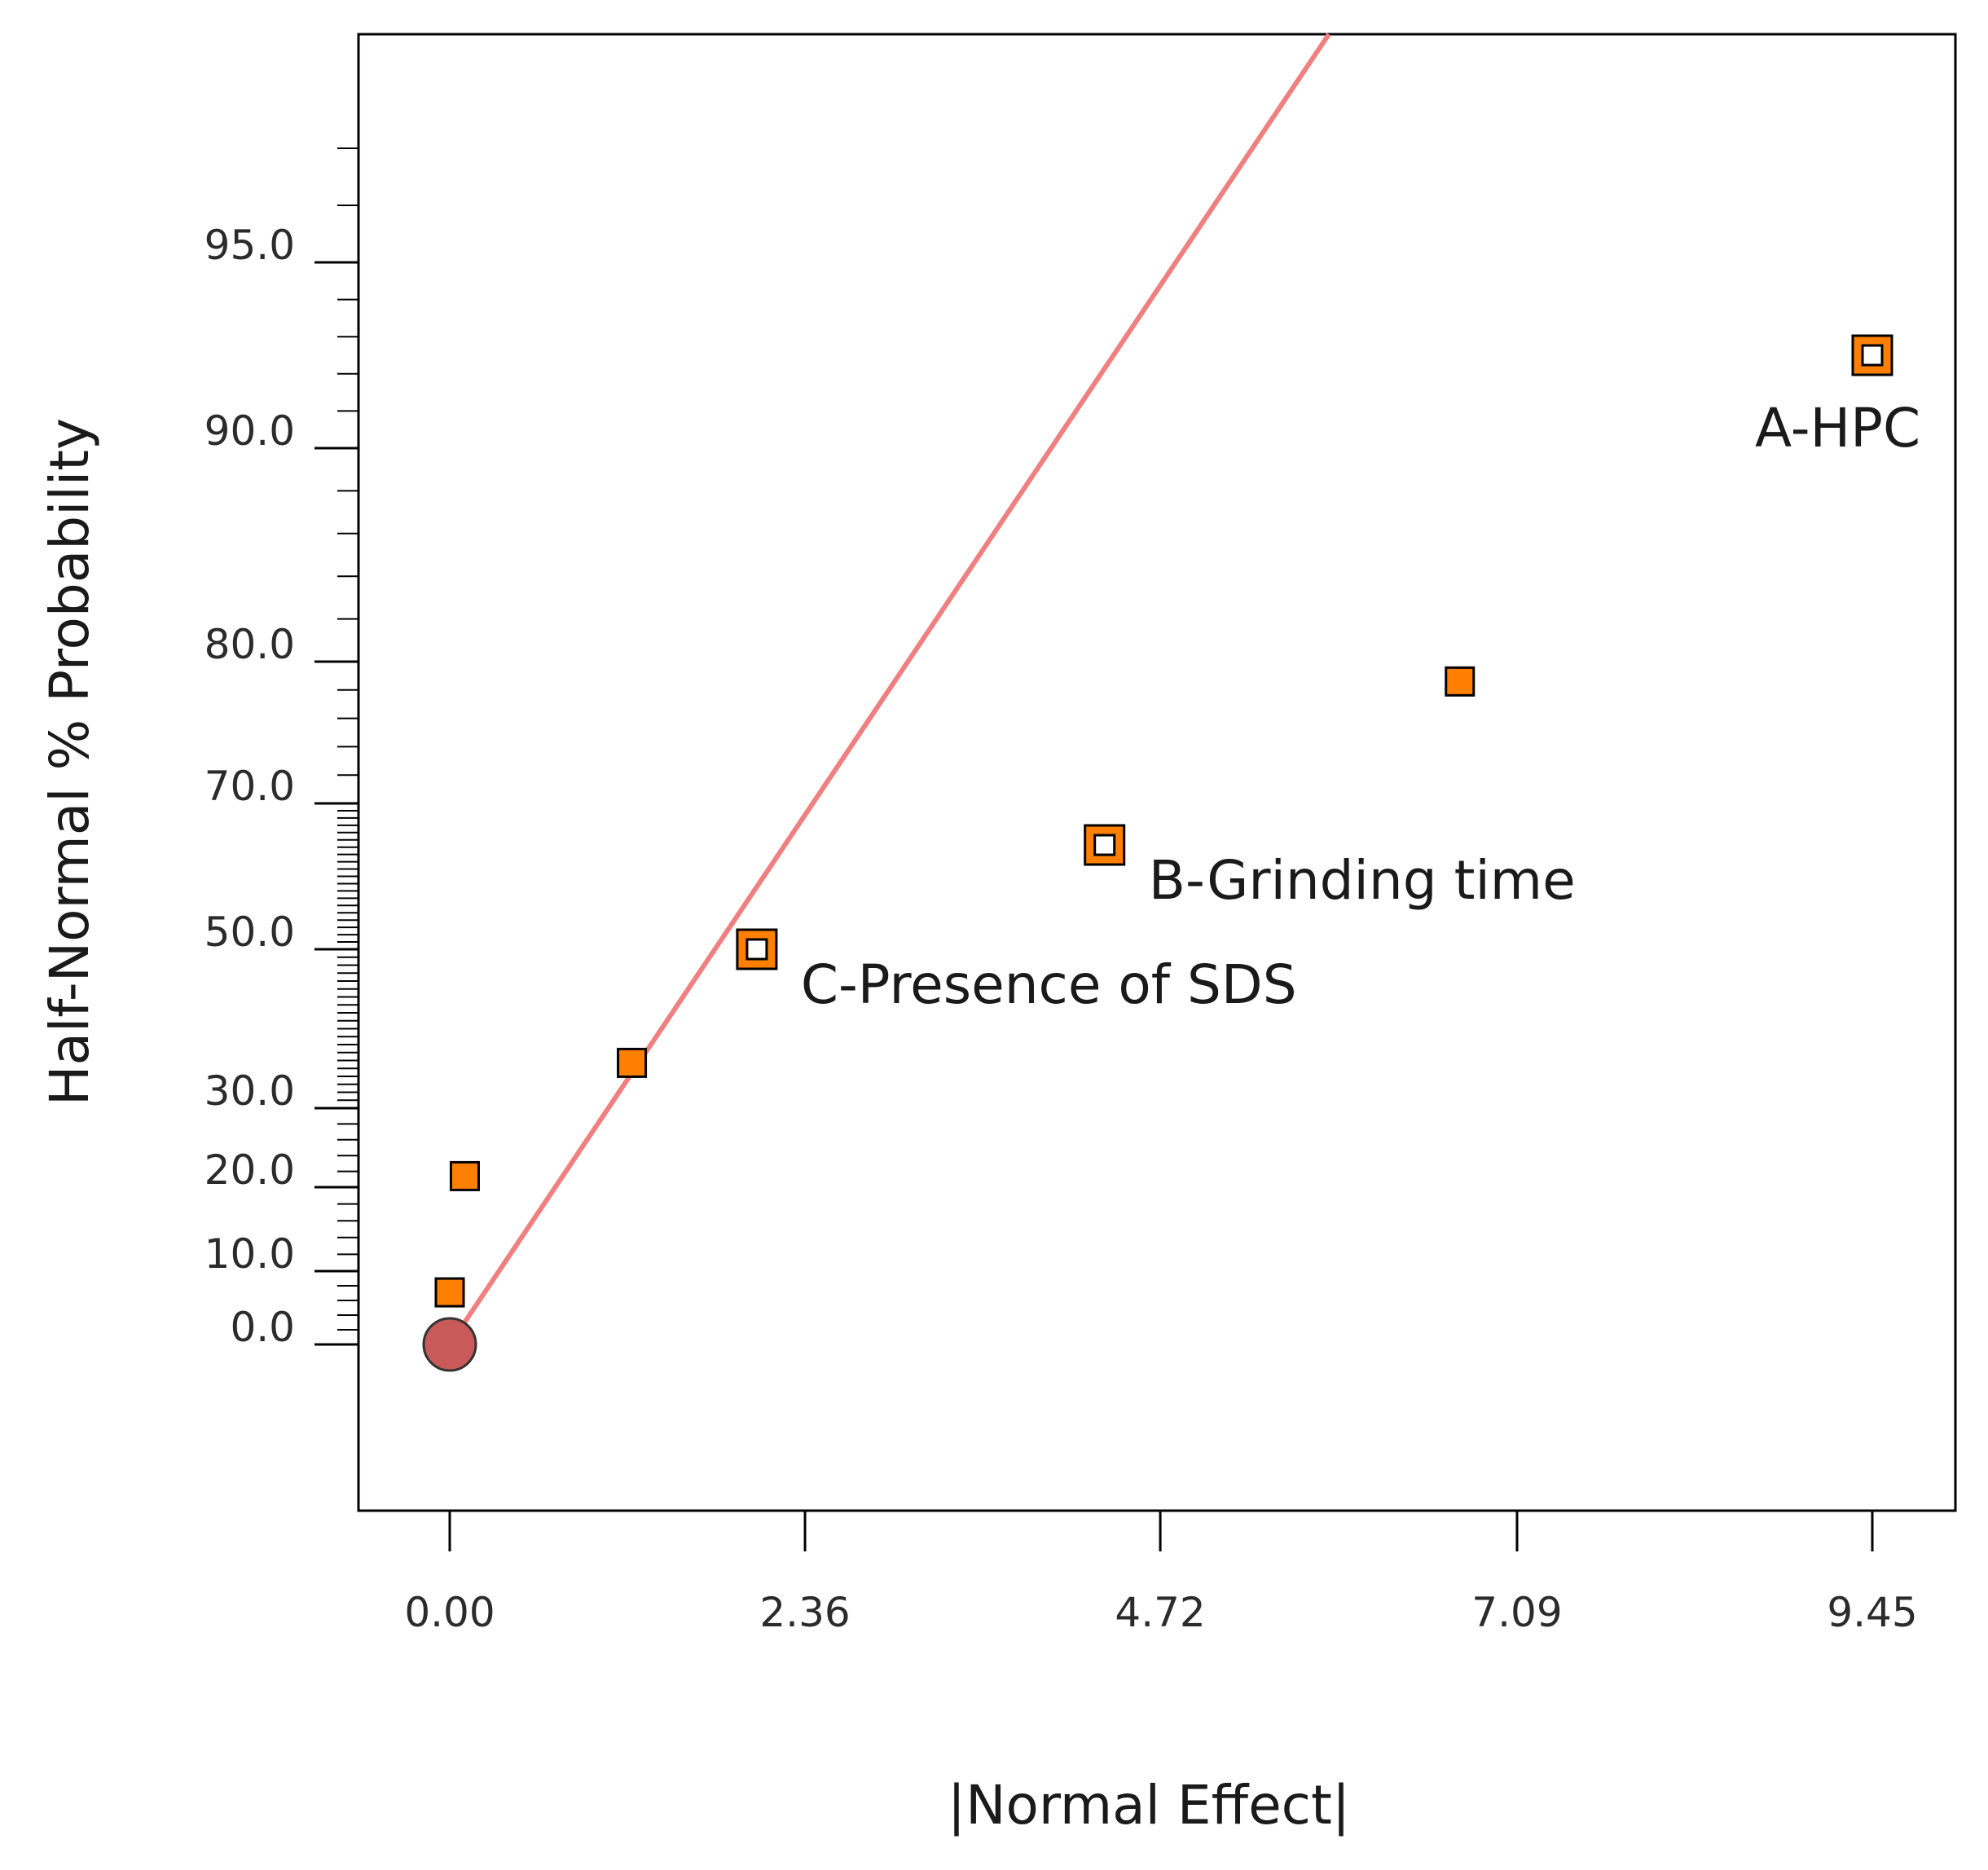  I want to click on error-point-marker, so click(449, 1344).